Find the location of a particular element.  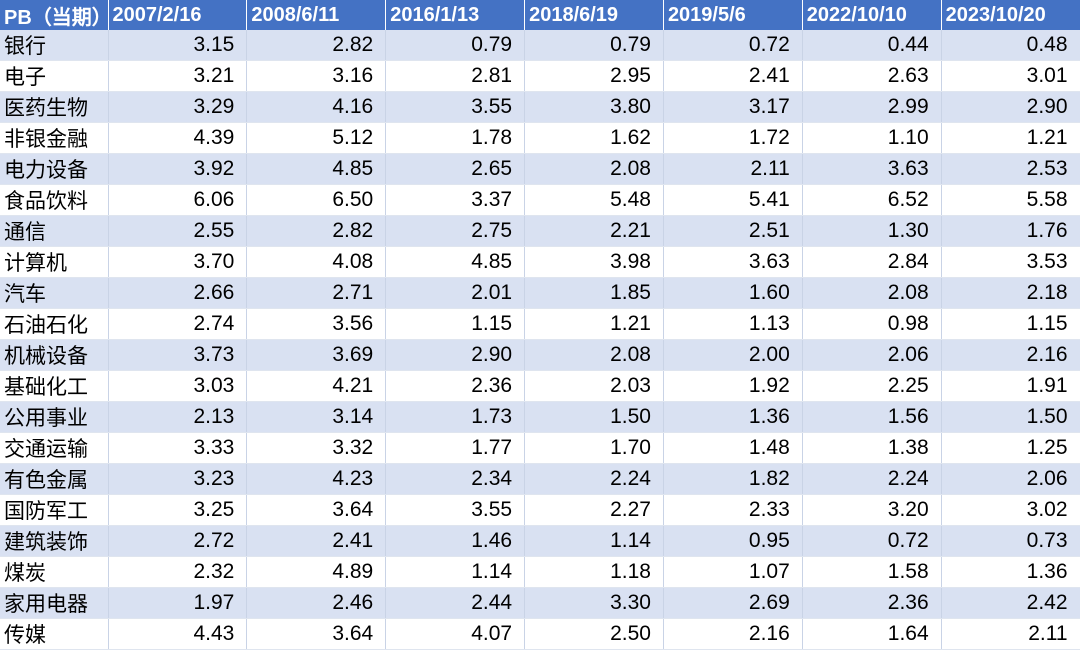

pb-value-cell: 3.98 is located at coordinates (594, 262).